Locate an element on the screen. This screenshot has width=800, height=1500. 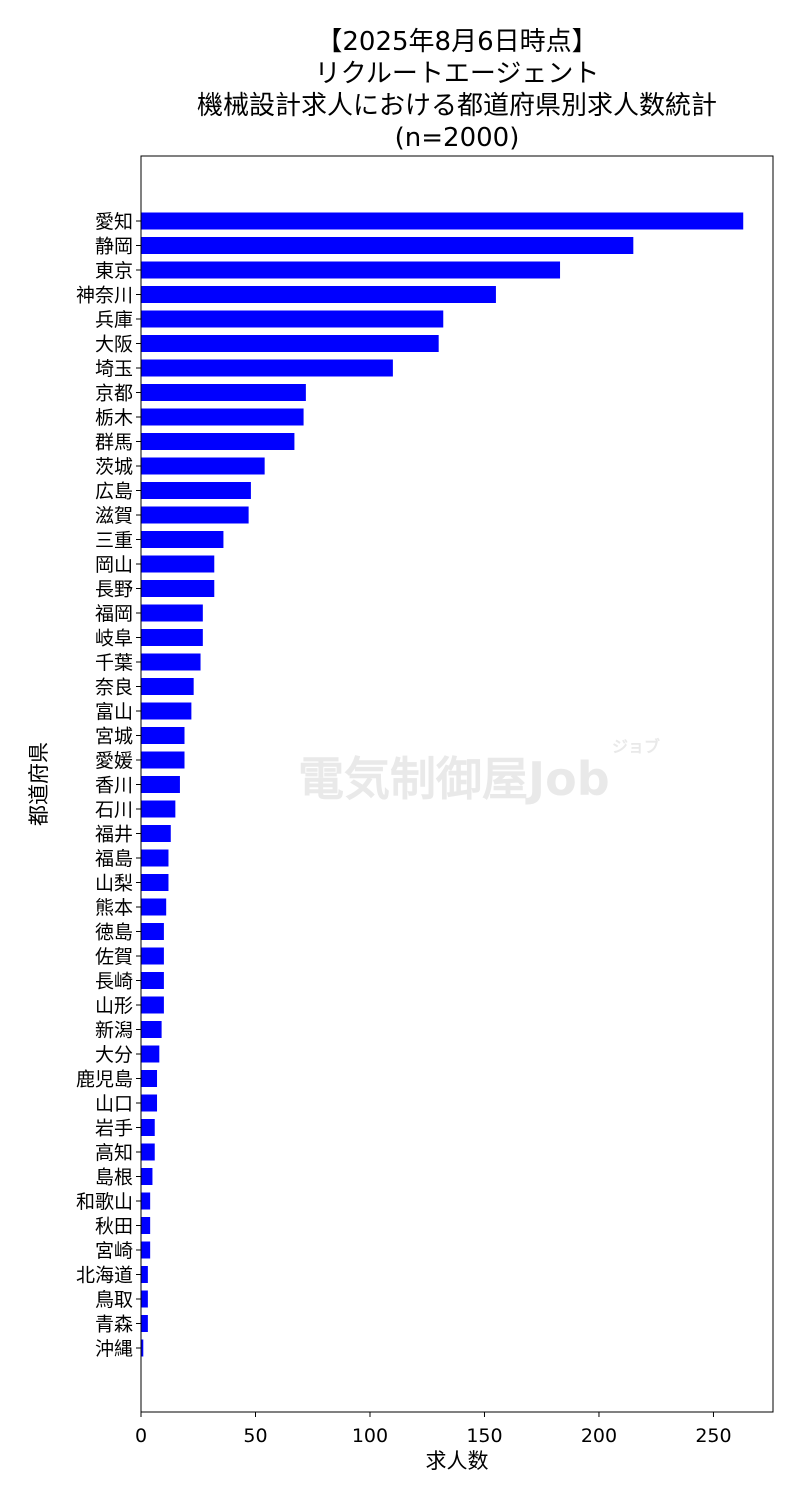
bar-茨城 is located at coordinates (203, 466).